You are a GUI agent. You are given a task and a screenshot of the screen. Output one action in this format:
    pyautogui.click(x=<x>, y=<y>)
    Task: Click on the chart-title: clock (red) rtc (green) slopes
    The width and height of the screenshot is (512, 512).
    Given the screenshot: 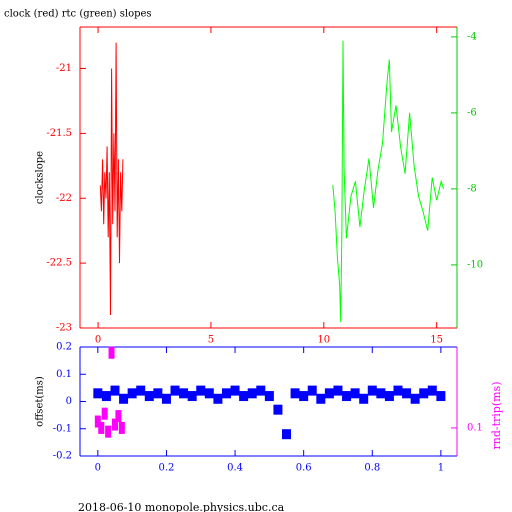 What is the action you would take?
    pyautogui.click(x=78, y=14)
    